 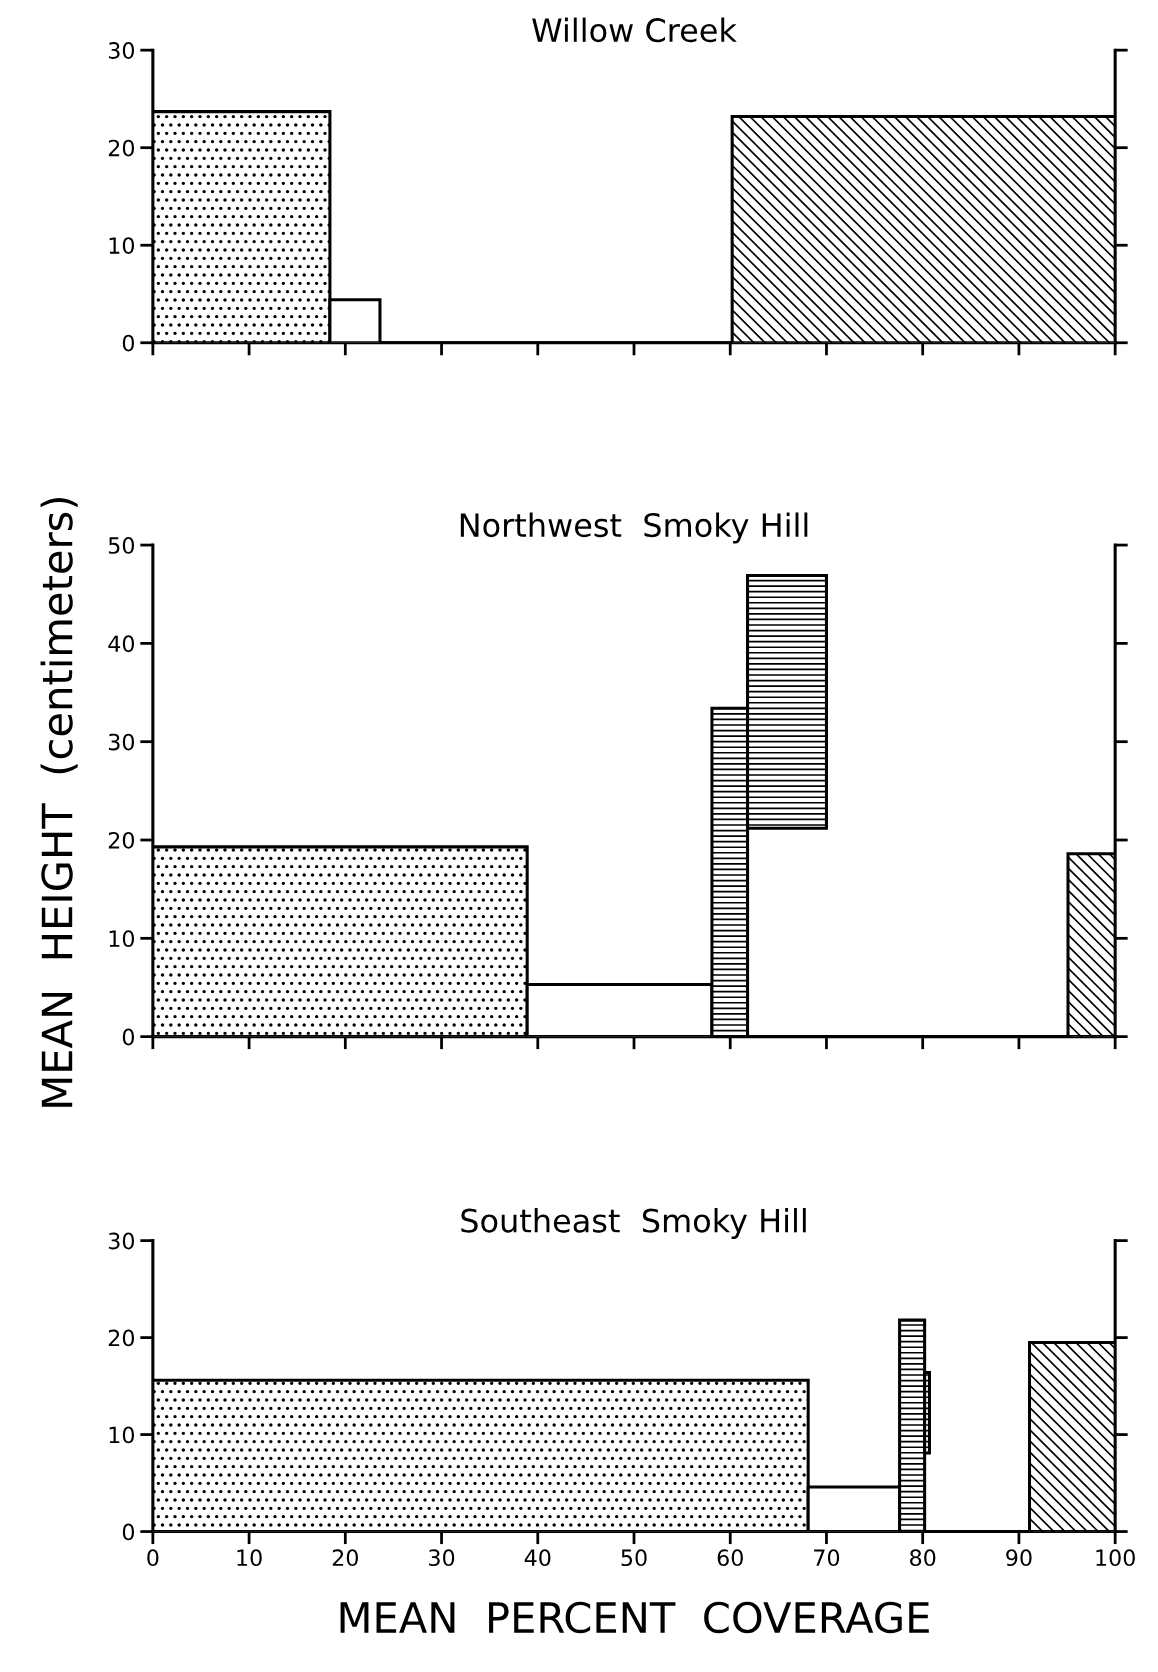 I want to click on x-tick-label: 30, so click(x=442, y=1558).